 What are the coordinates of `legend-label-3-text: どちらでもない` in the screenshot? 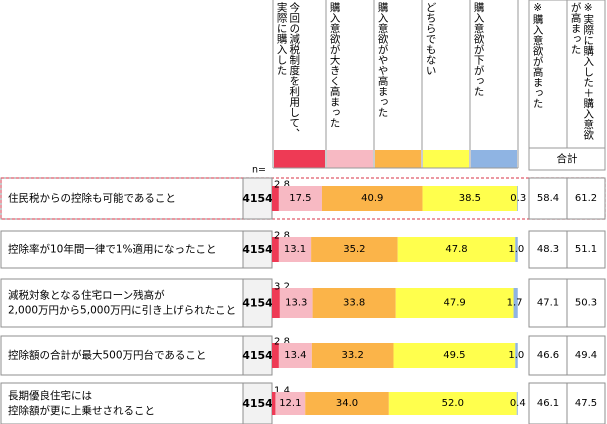 It's located at (430, 39).